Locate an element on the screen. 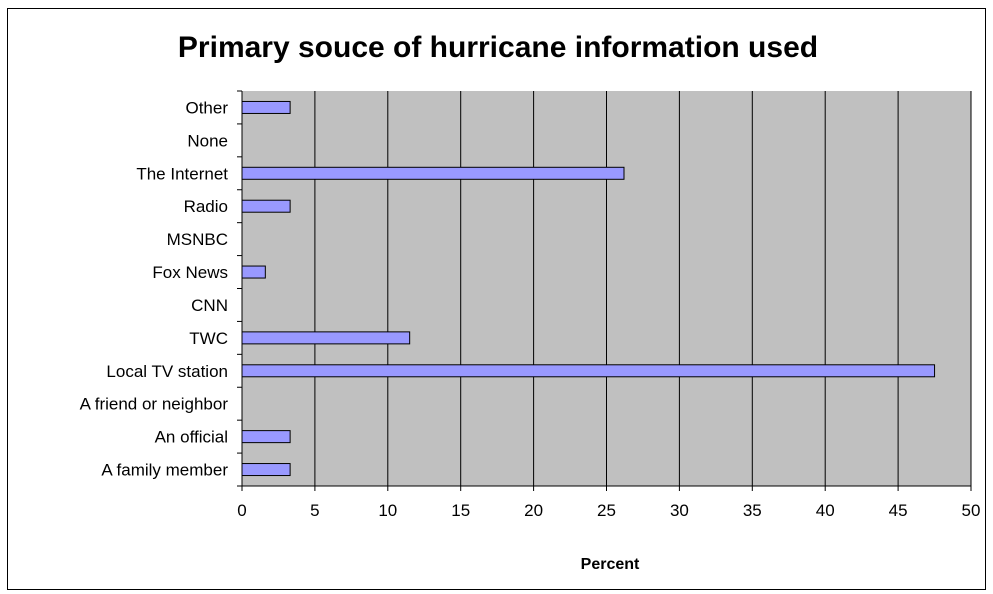 The width and height of the screenshot is (993, 594). x-tick-label: 50 is located at coordinates (971, 510).